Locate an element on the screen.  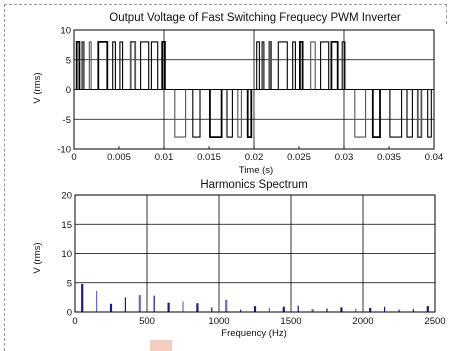
chart1-ytick-label: -10 is located at coordinates (64, 150).